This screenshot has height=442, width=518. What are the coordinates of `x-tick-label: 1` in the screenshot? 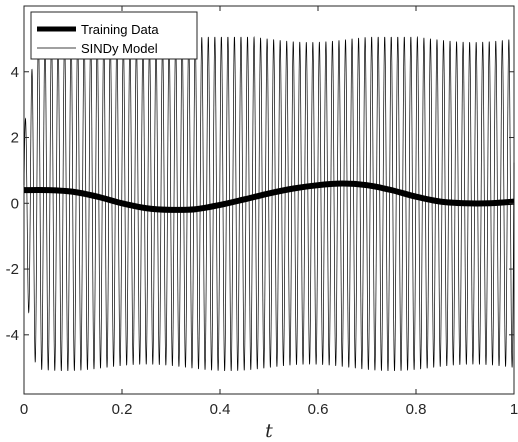 It's located at (514, 409).